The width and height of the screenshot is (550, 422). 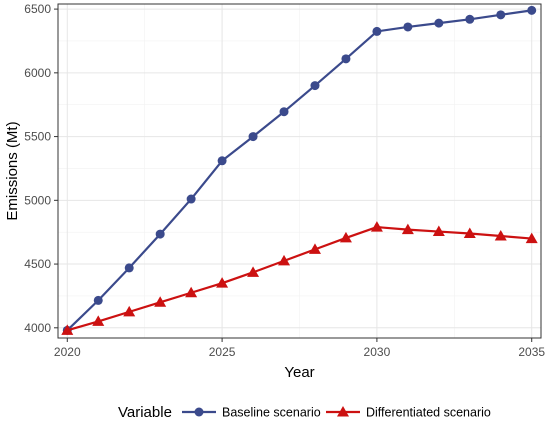 What do you see at coordinates (37, 200) in the screenshot?
I see `y-tick-label: 5000` at bounding box center [37, 200].